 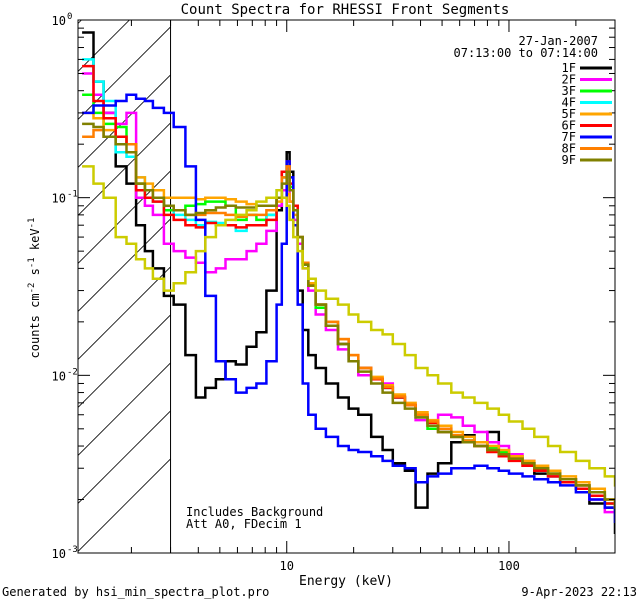 What do you see at coordinates (569, 126) in the screenshot?
I see `legend-label-6F: 6F` at bounding box center [569, 126].